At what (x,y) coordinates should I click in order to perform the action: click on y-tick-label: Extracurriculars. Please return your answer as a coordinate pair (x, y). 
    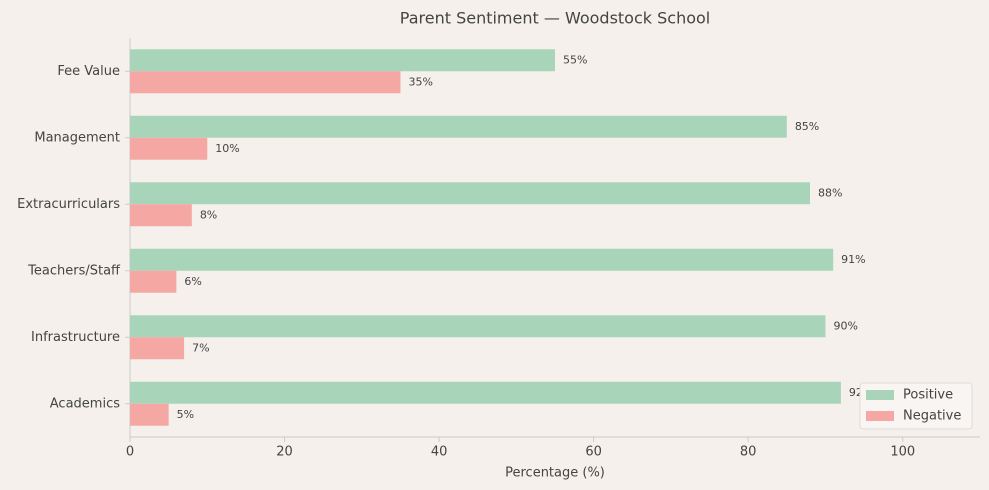
    Looking at the image, I should click on (68, 204).